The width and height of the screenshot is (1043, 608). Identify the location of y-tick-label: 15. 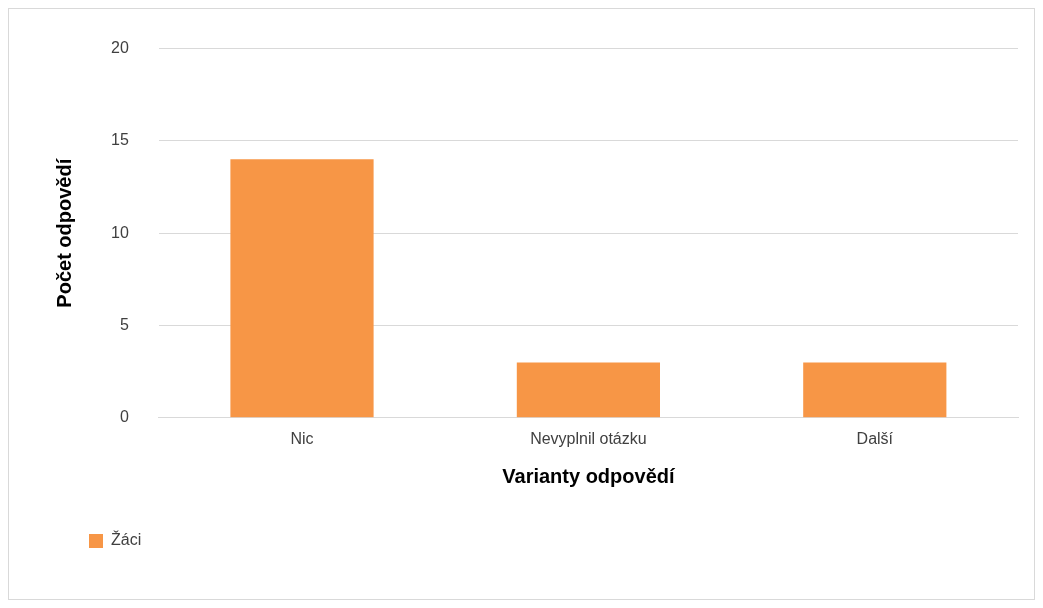
(120, 140).